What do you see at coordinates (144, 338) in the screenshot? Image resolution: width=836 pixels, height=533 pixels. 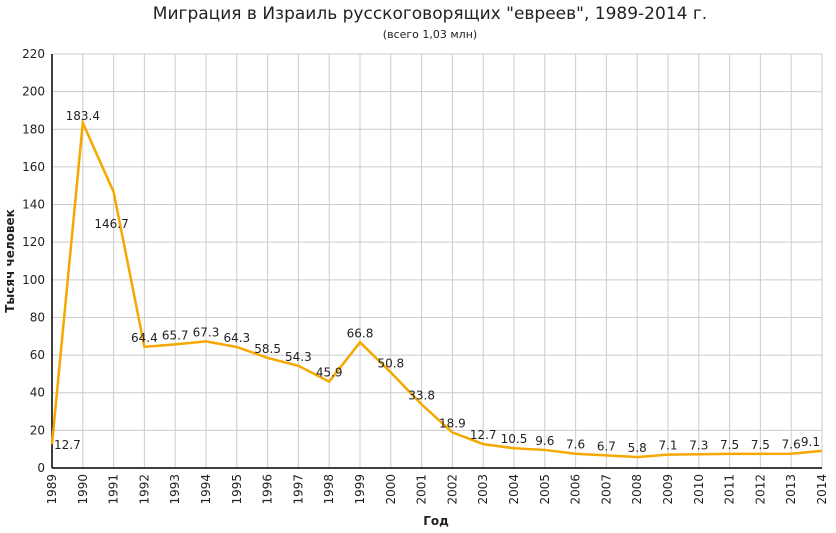 I see `data-label: 64.4` at bounding box center [144, 338].